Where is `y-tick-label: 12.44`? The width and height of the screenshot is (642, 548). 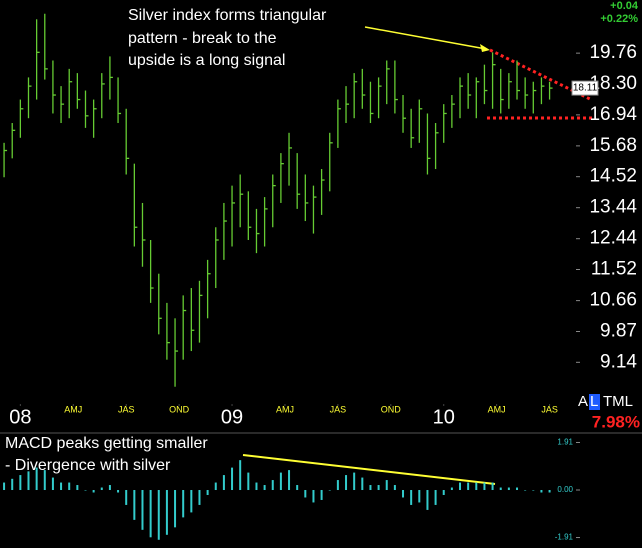 y-tick-label: 12.44 is located at coordinates (613, 238).